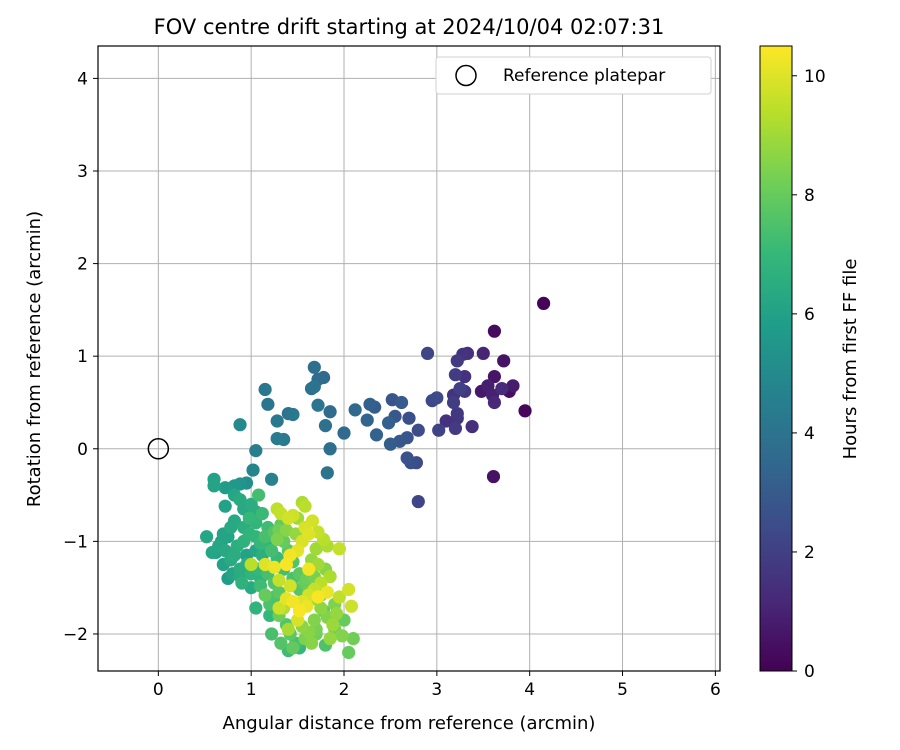 The image size is (900, 750). Describe the element at coordinates (82, 79) in the screenshot. I see `y-tick-label: 4` at that location.